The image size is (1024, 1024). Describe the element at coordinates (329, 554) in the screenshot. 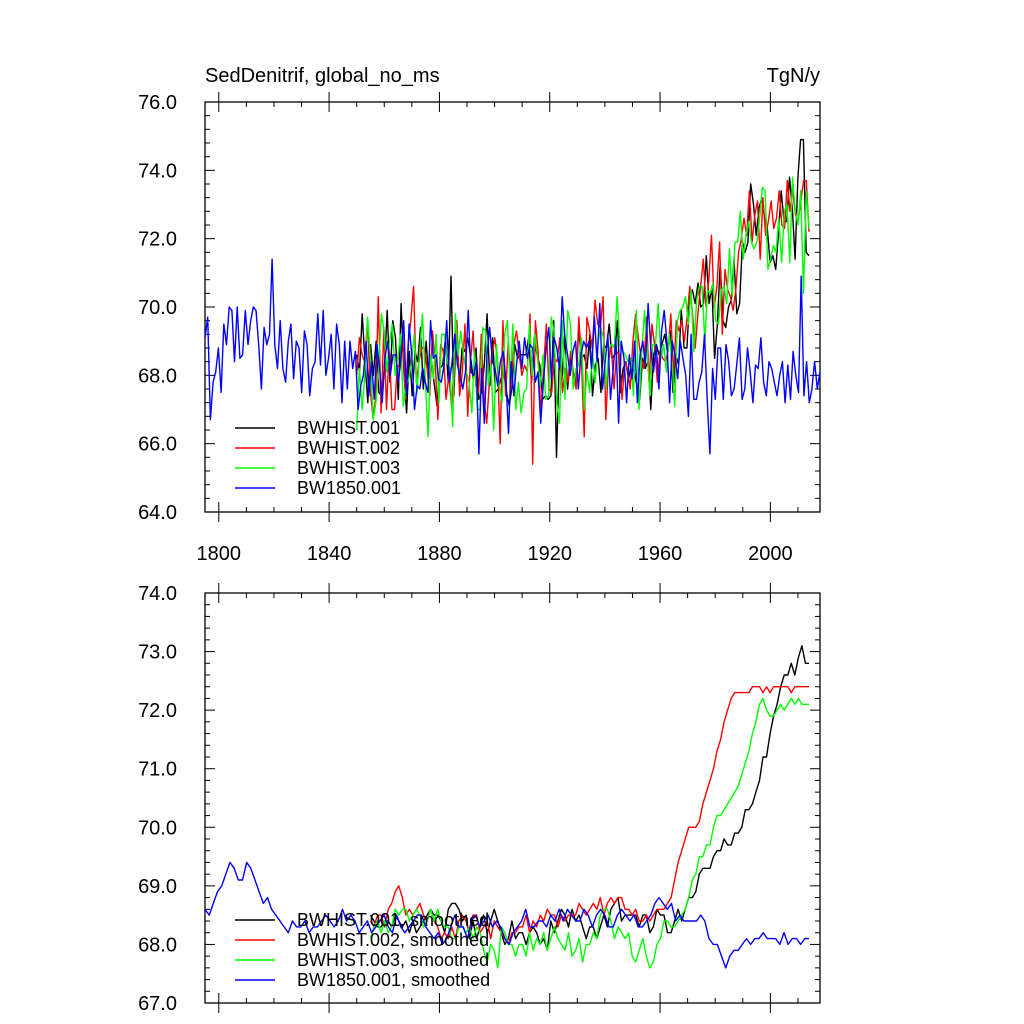

I see `x-tick-label: 1840` at that location.